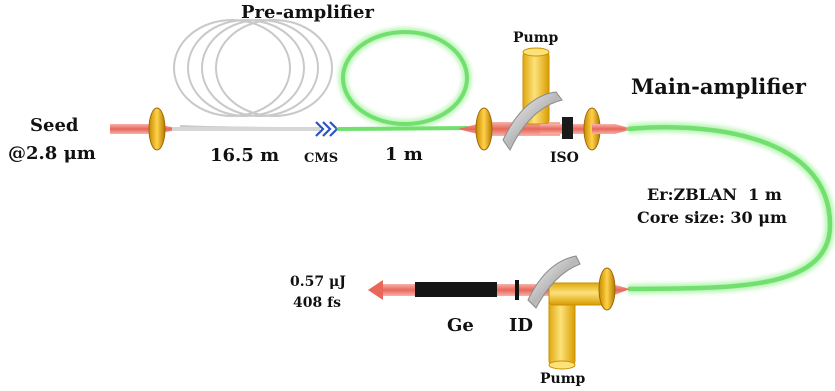  What do you see at coordinates (521, 325) in the screenshot?
I see `label-id: ID` at bounding box center [521, 325].